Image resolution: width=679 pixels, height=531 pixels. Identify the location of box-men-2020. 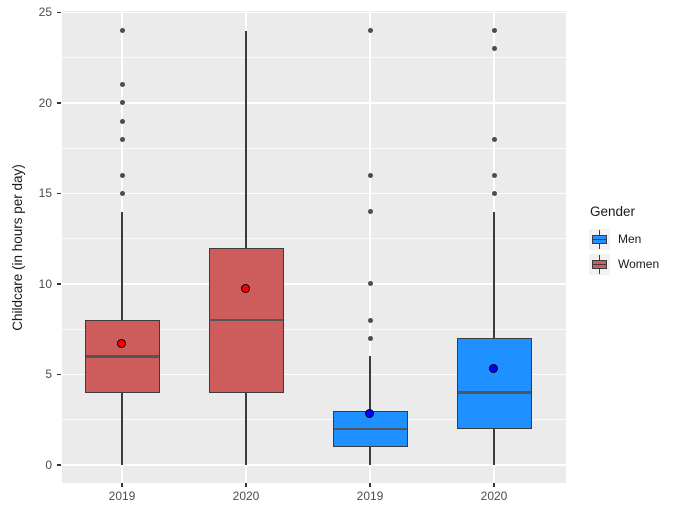
(494, 383).